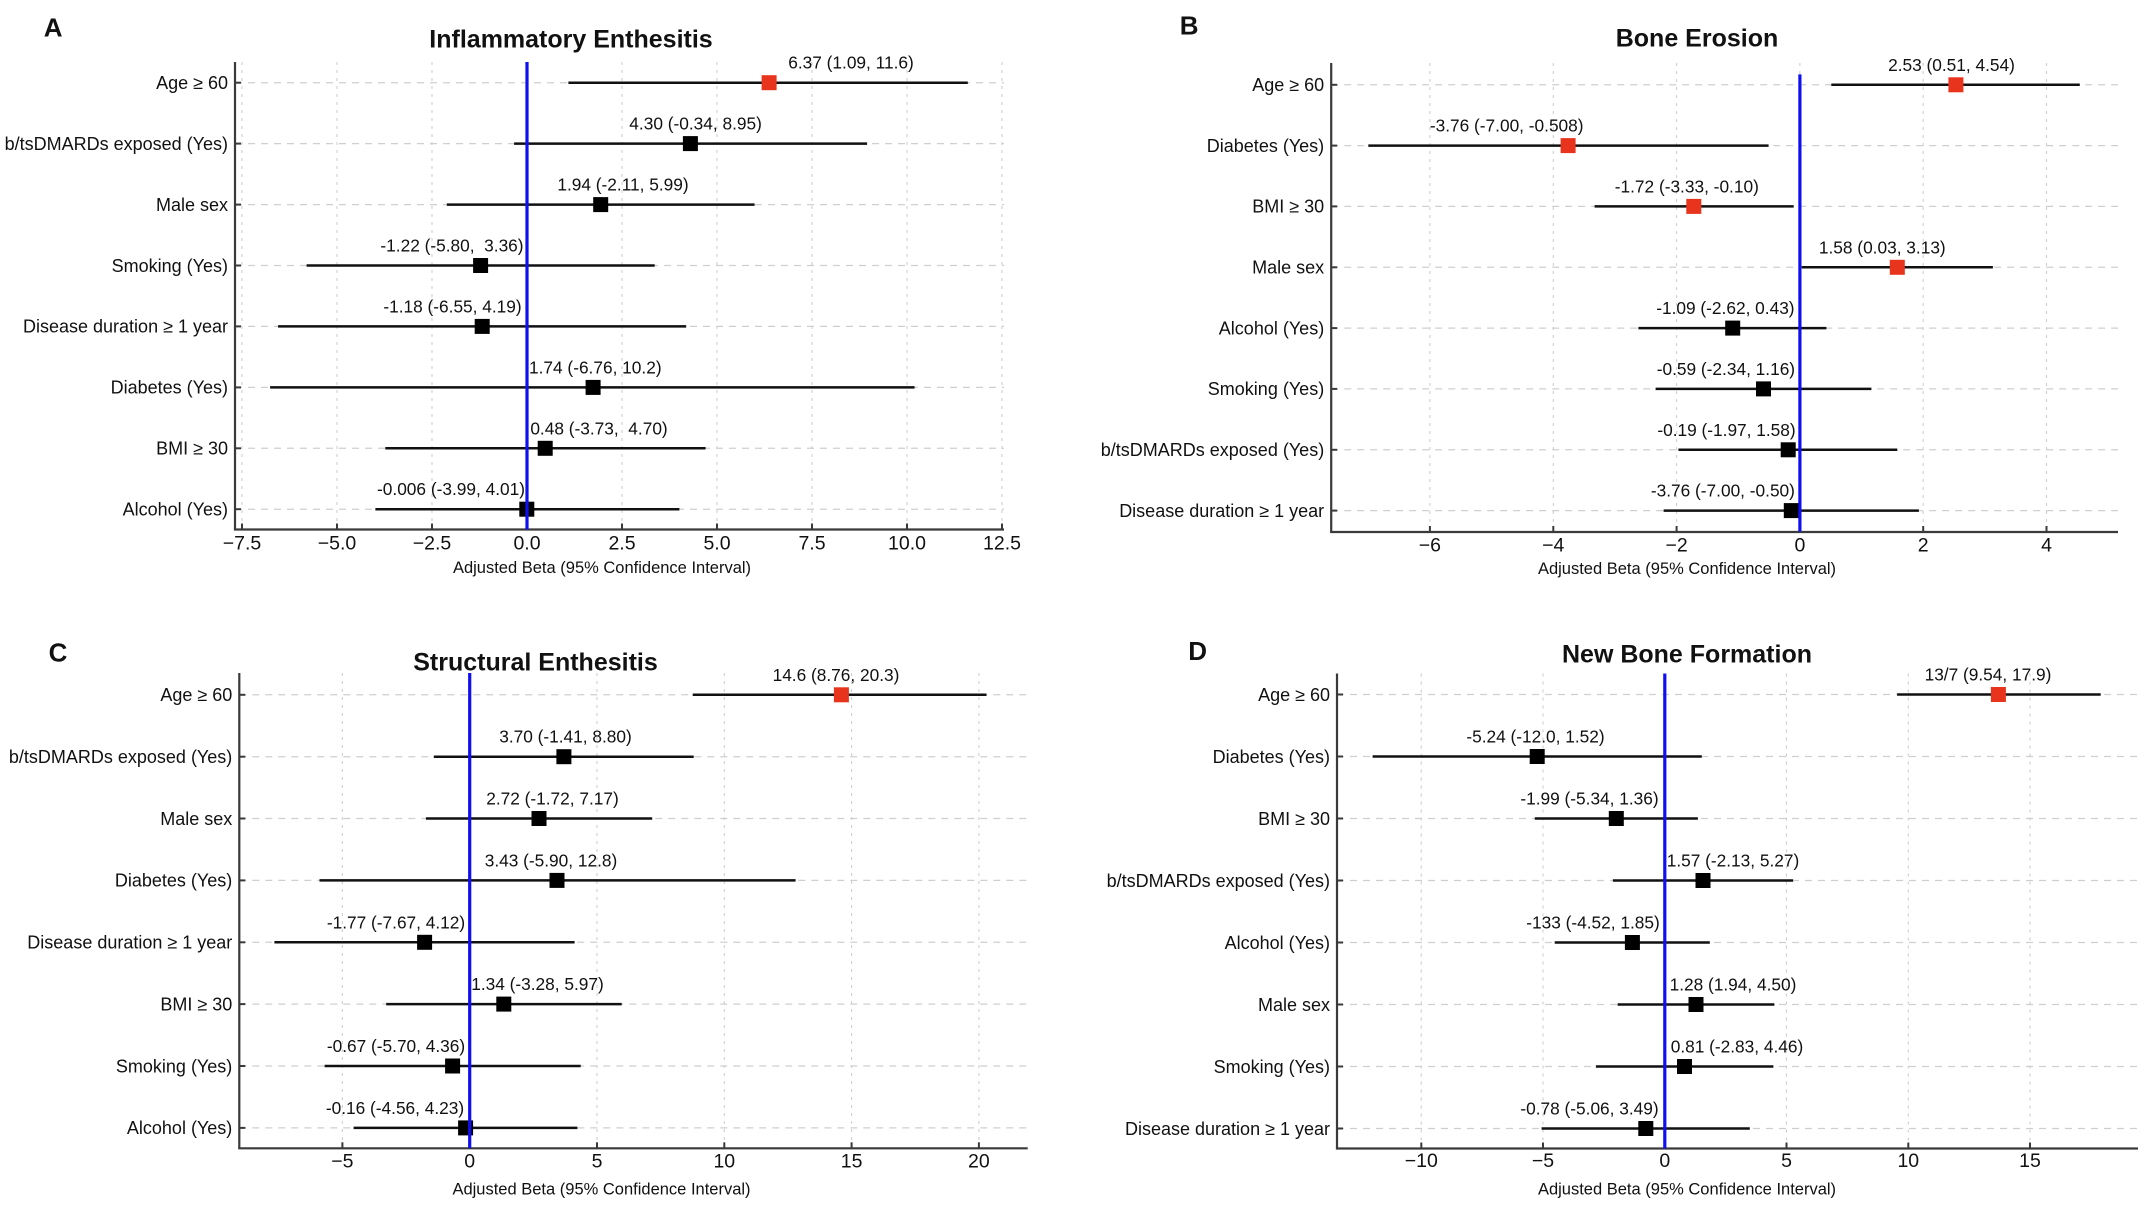 Image resolution: width=2144 pixels, height=1206 pixels. What do you see at coordinates (811, 543) in the screenshot?
I see `svg-text: 7.5` at bounding box center [811, 543].